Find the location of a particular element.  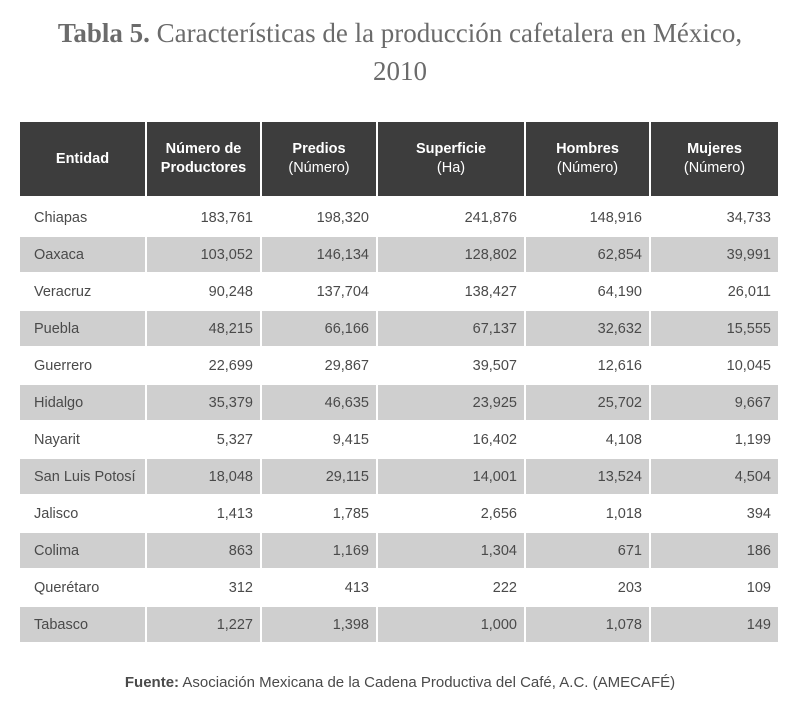

table-cell: 25,702 is located at coordinates (588, 401).